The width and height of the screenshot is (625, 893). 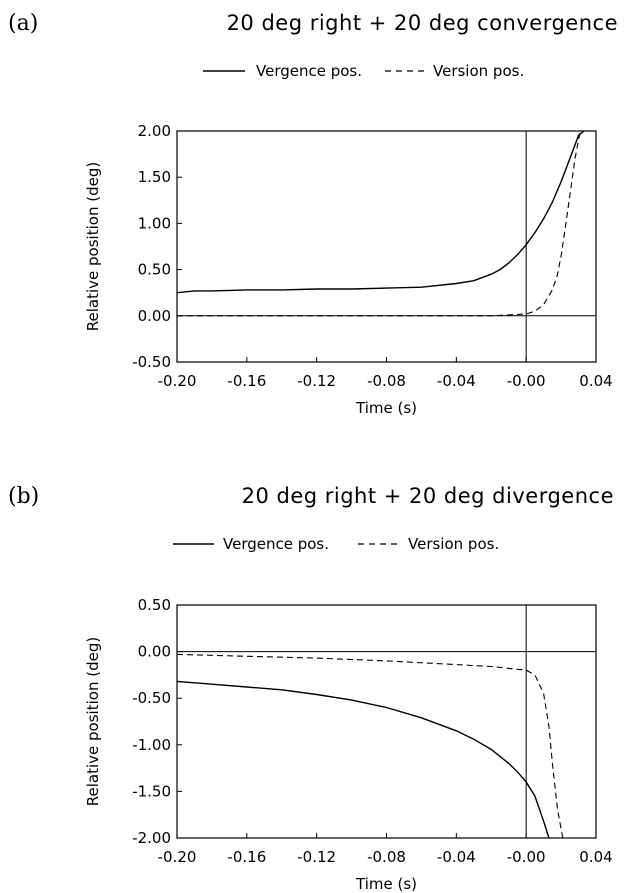 What do you see at coordinates (154, 223) in the screenshot?
I see `y-tick-label: 1.00` at bounding box center [154, 223].